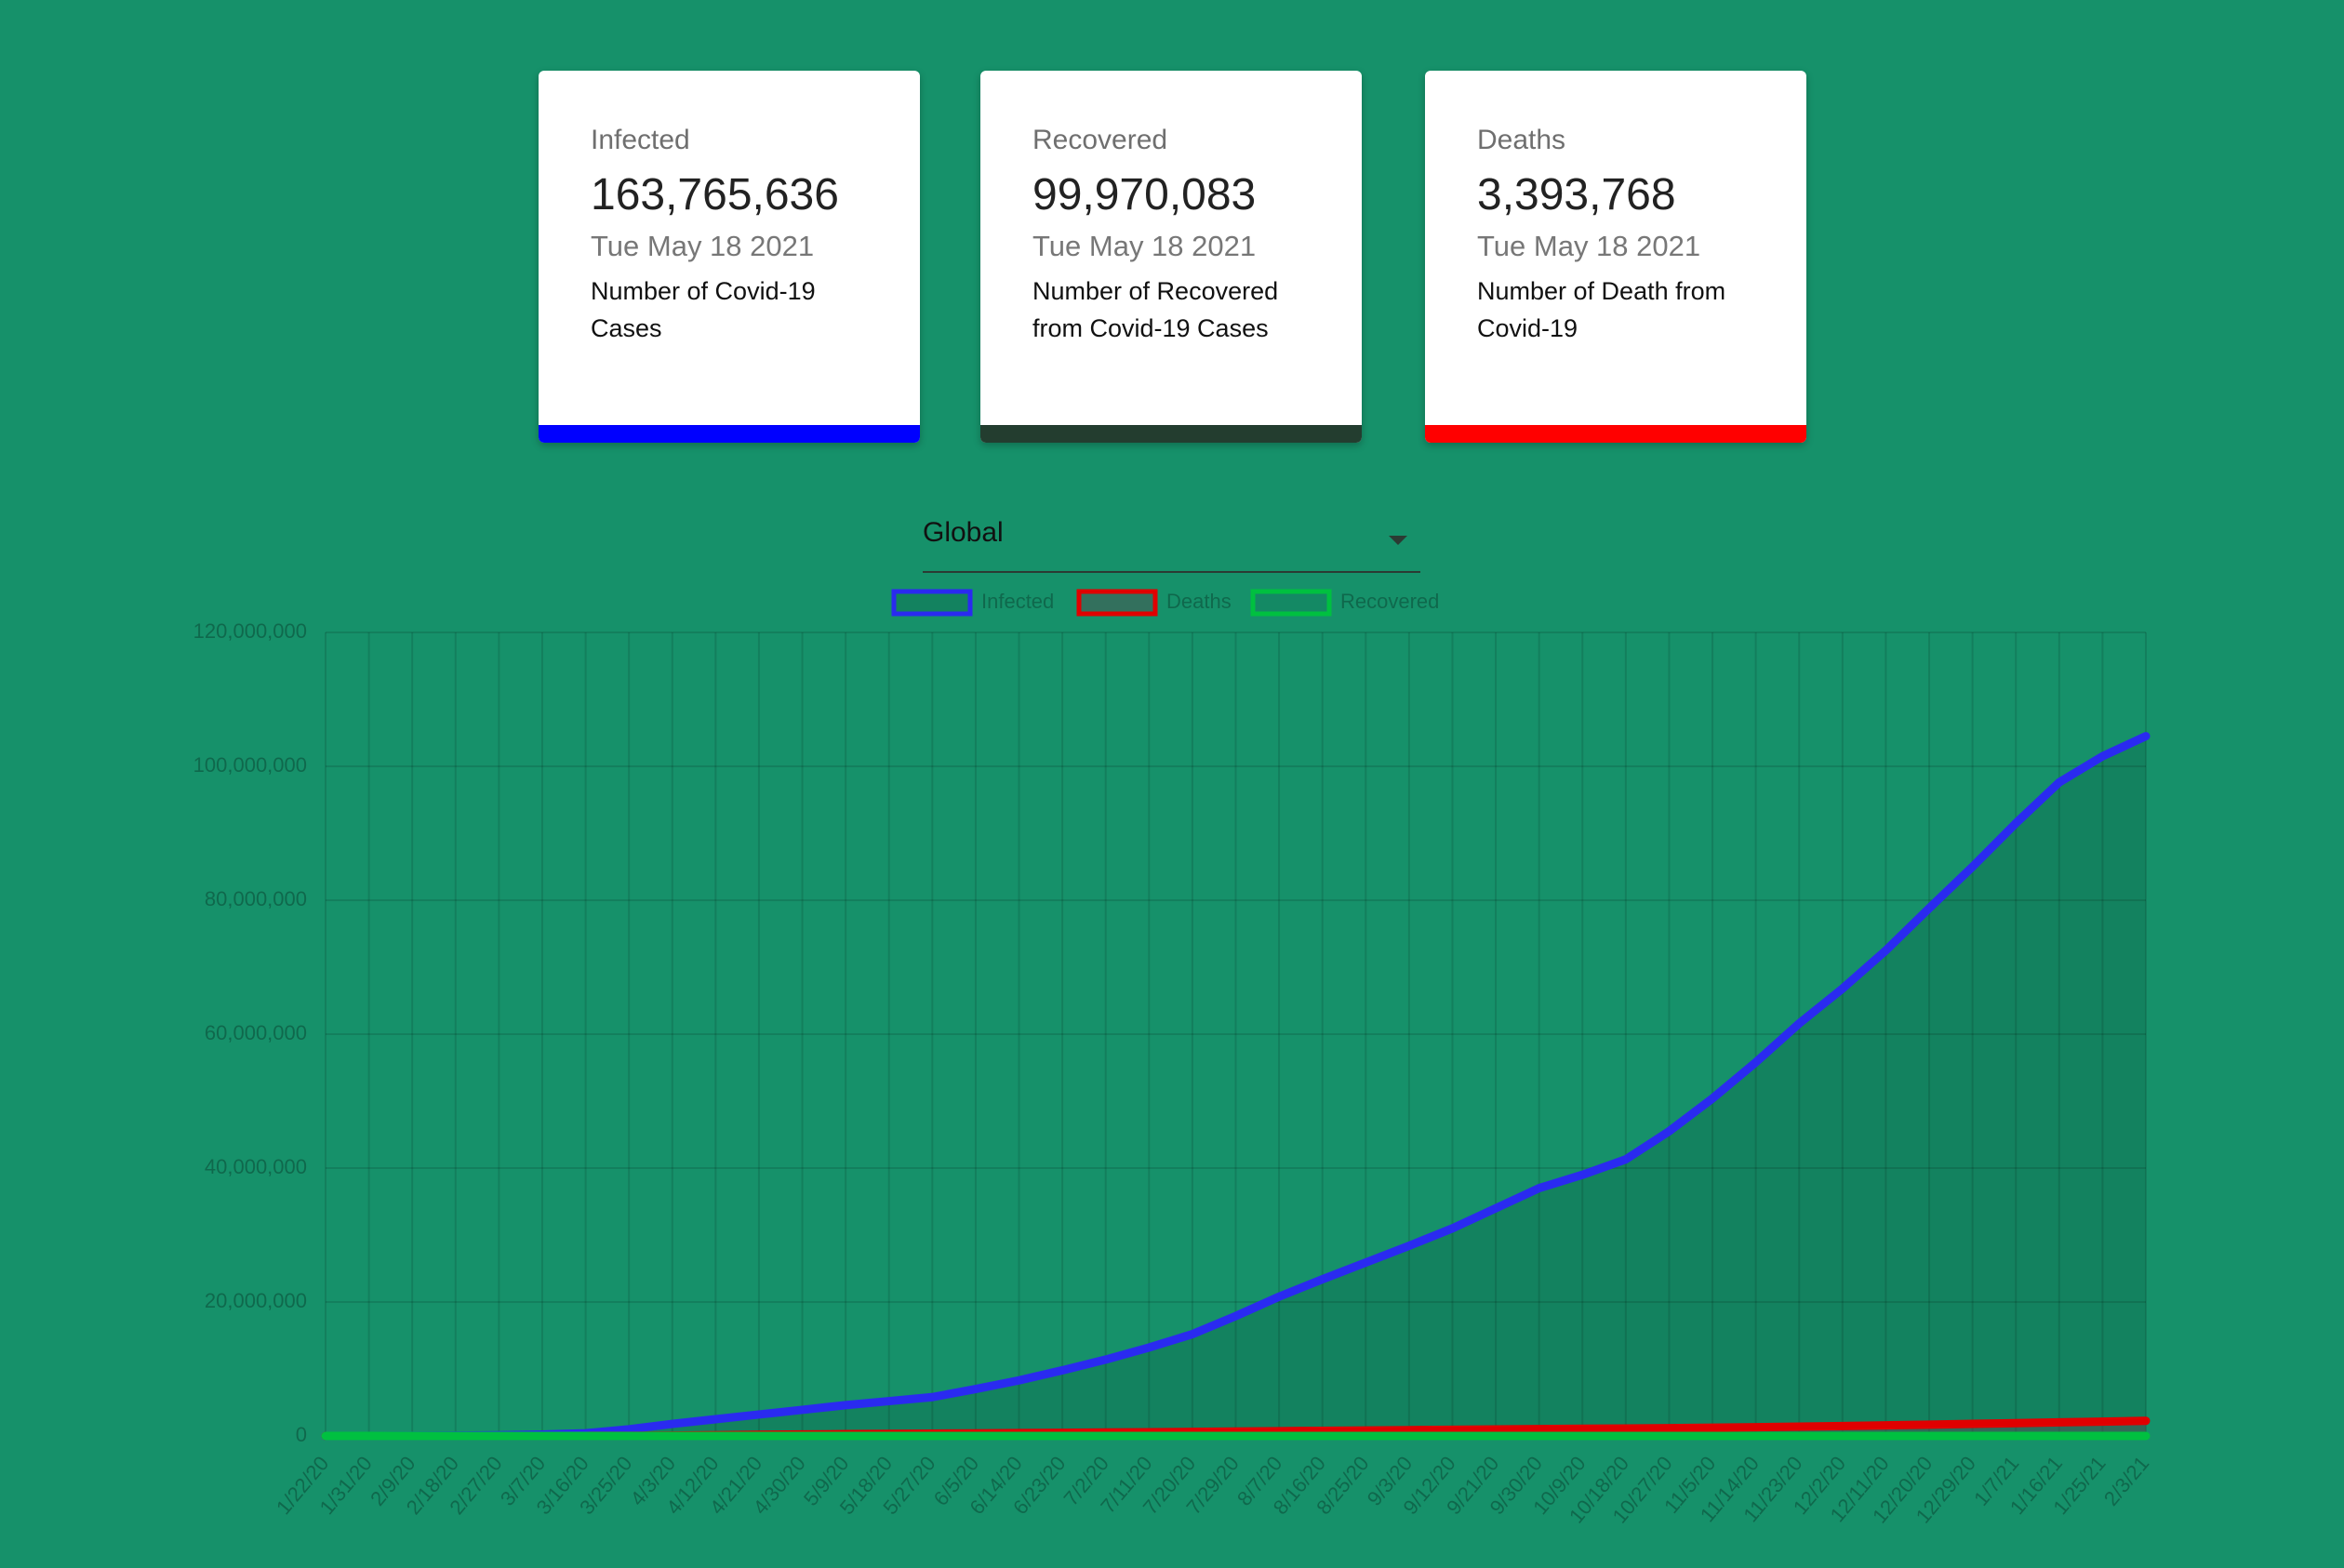  Describe the element at coordinates (1144, 194) in the screenshot. I see `card-value: 99,970,083` at that location.